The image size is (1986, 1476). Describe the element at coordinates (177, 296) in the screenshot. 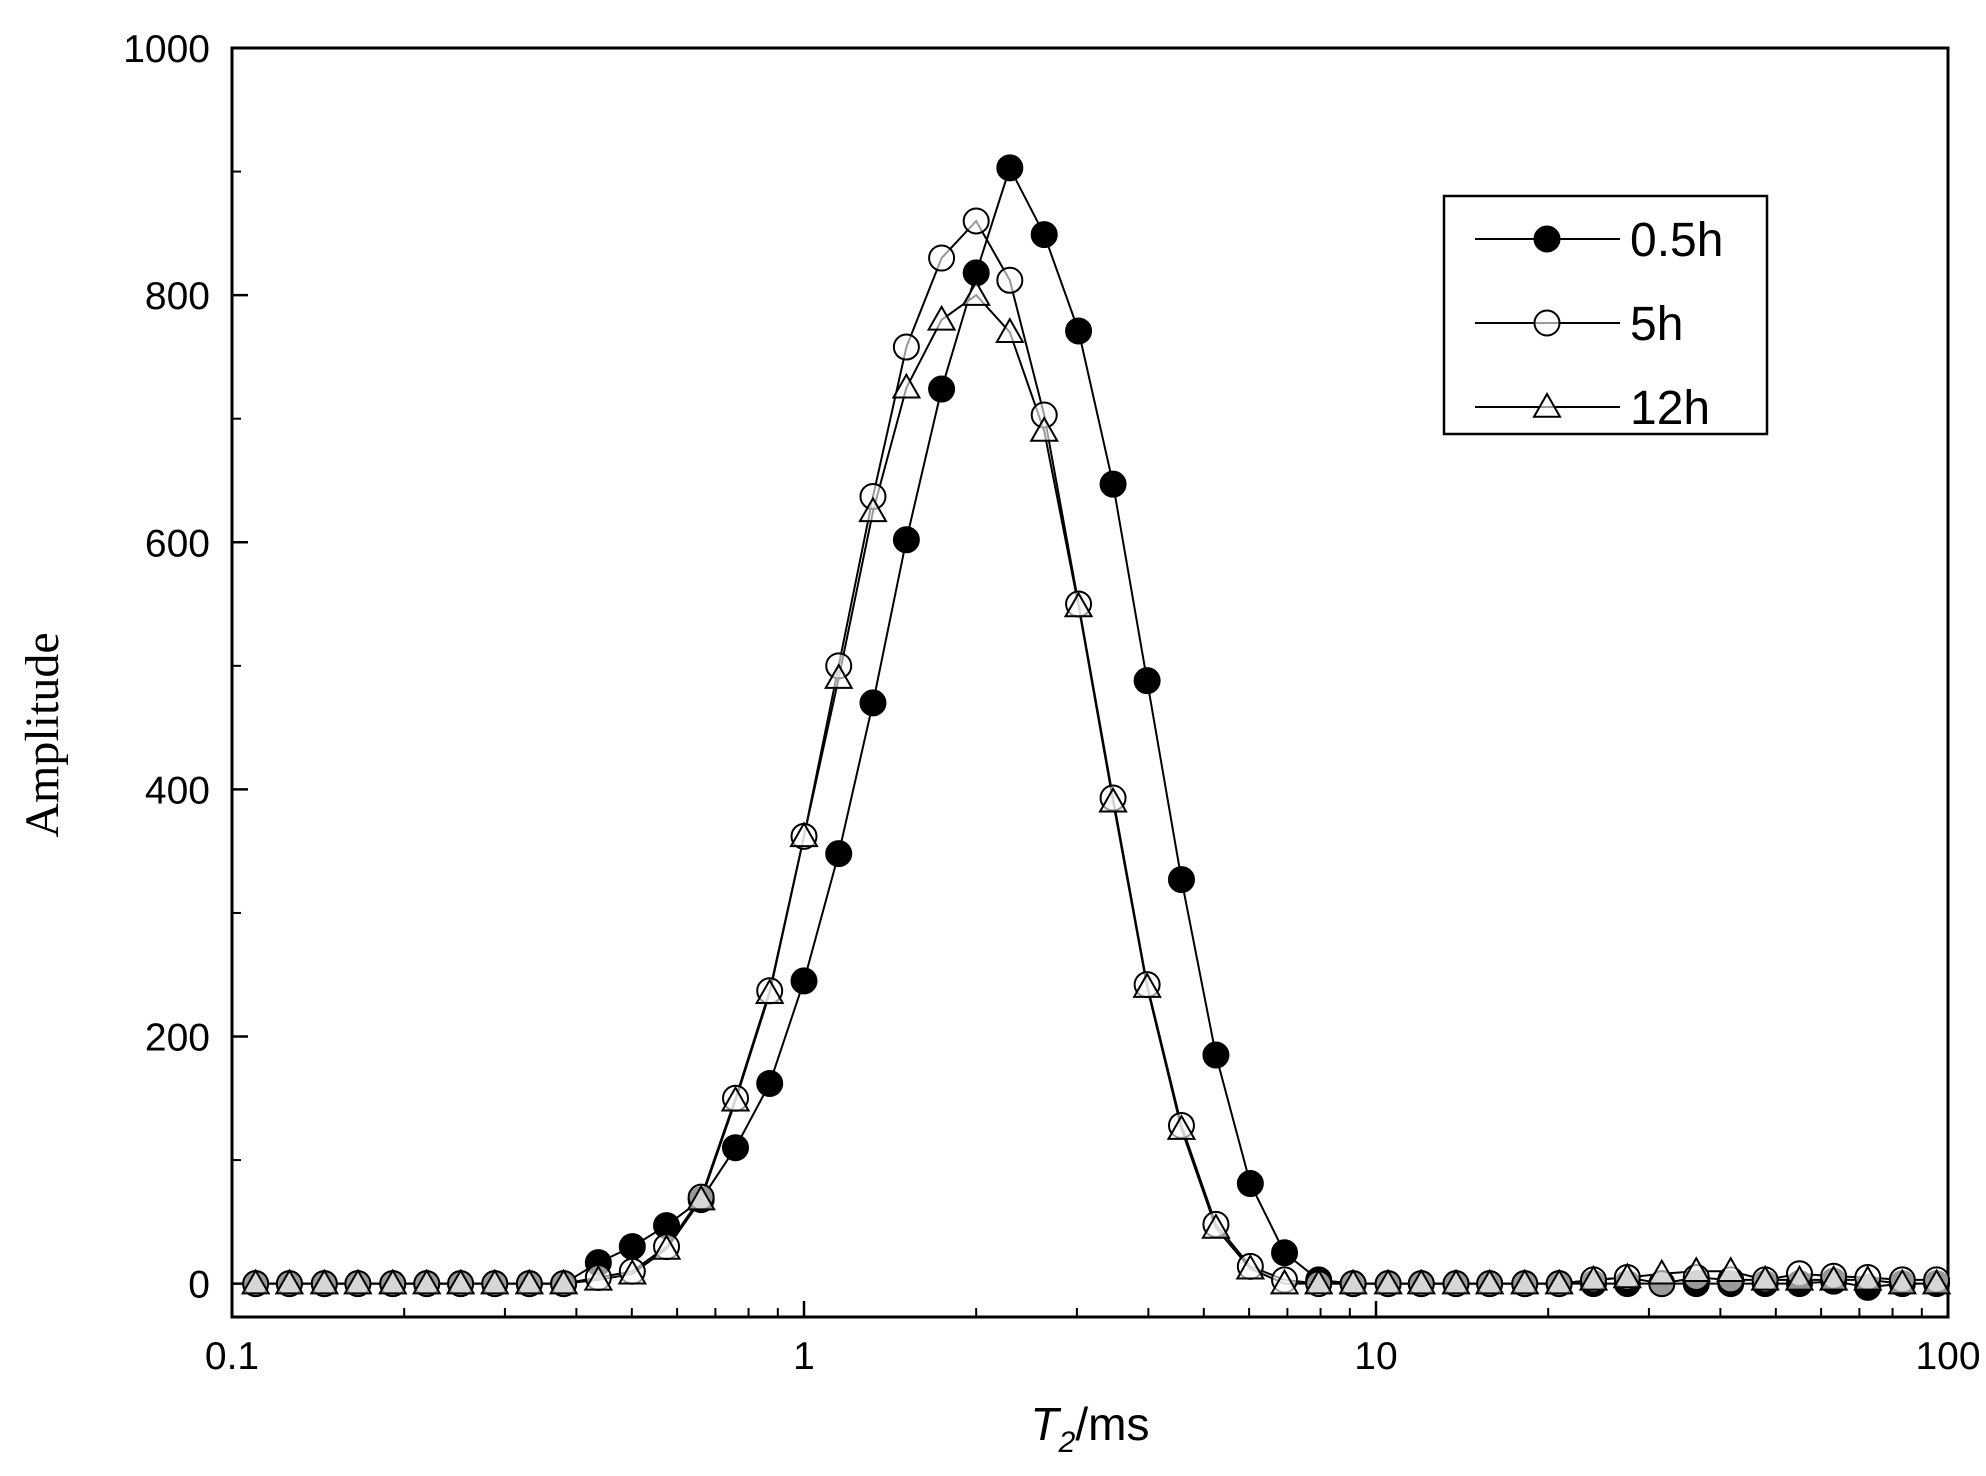

I see `y-tick-label: 800` at that location.